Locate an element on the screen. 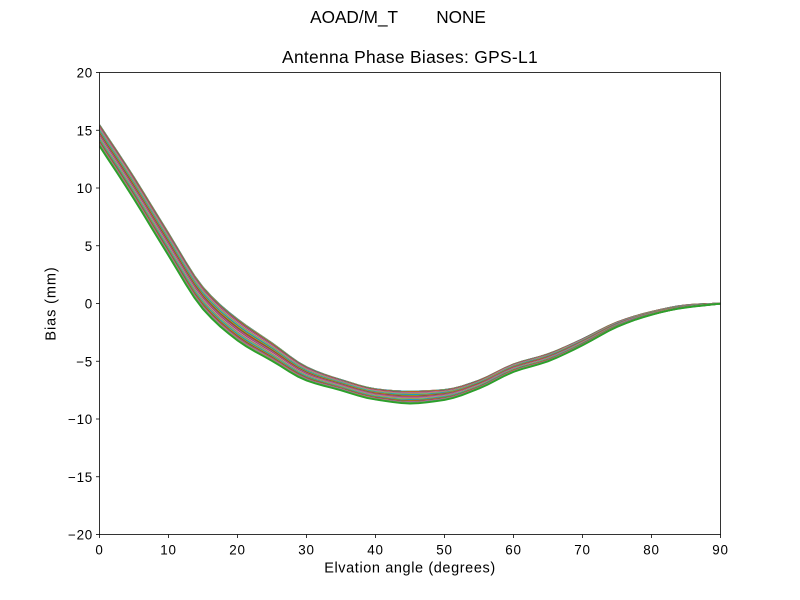 The height and width of the screenshot is (600, 800). svg-text: 5 is located at coordinates (89, 246).